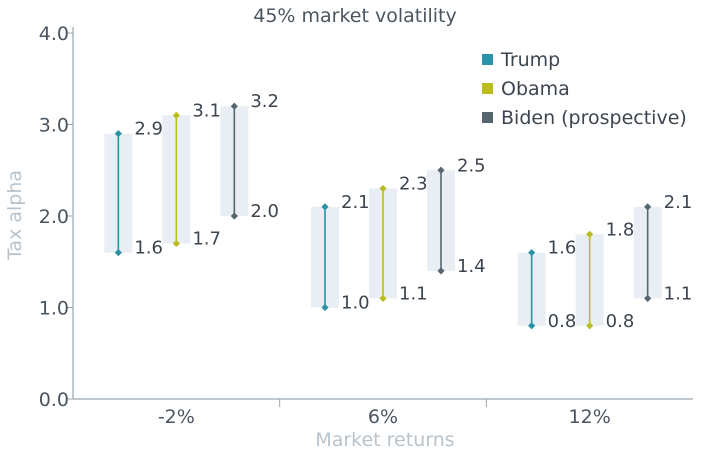  Describe the element at coordinates (584, 89) in the screenshot. I see `legend: Trump Obama Biden (prospective)` at that location.